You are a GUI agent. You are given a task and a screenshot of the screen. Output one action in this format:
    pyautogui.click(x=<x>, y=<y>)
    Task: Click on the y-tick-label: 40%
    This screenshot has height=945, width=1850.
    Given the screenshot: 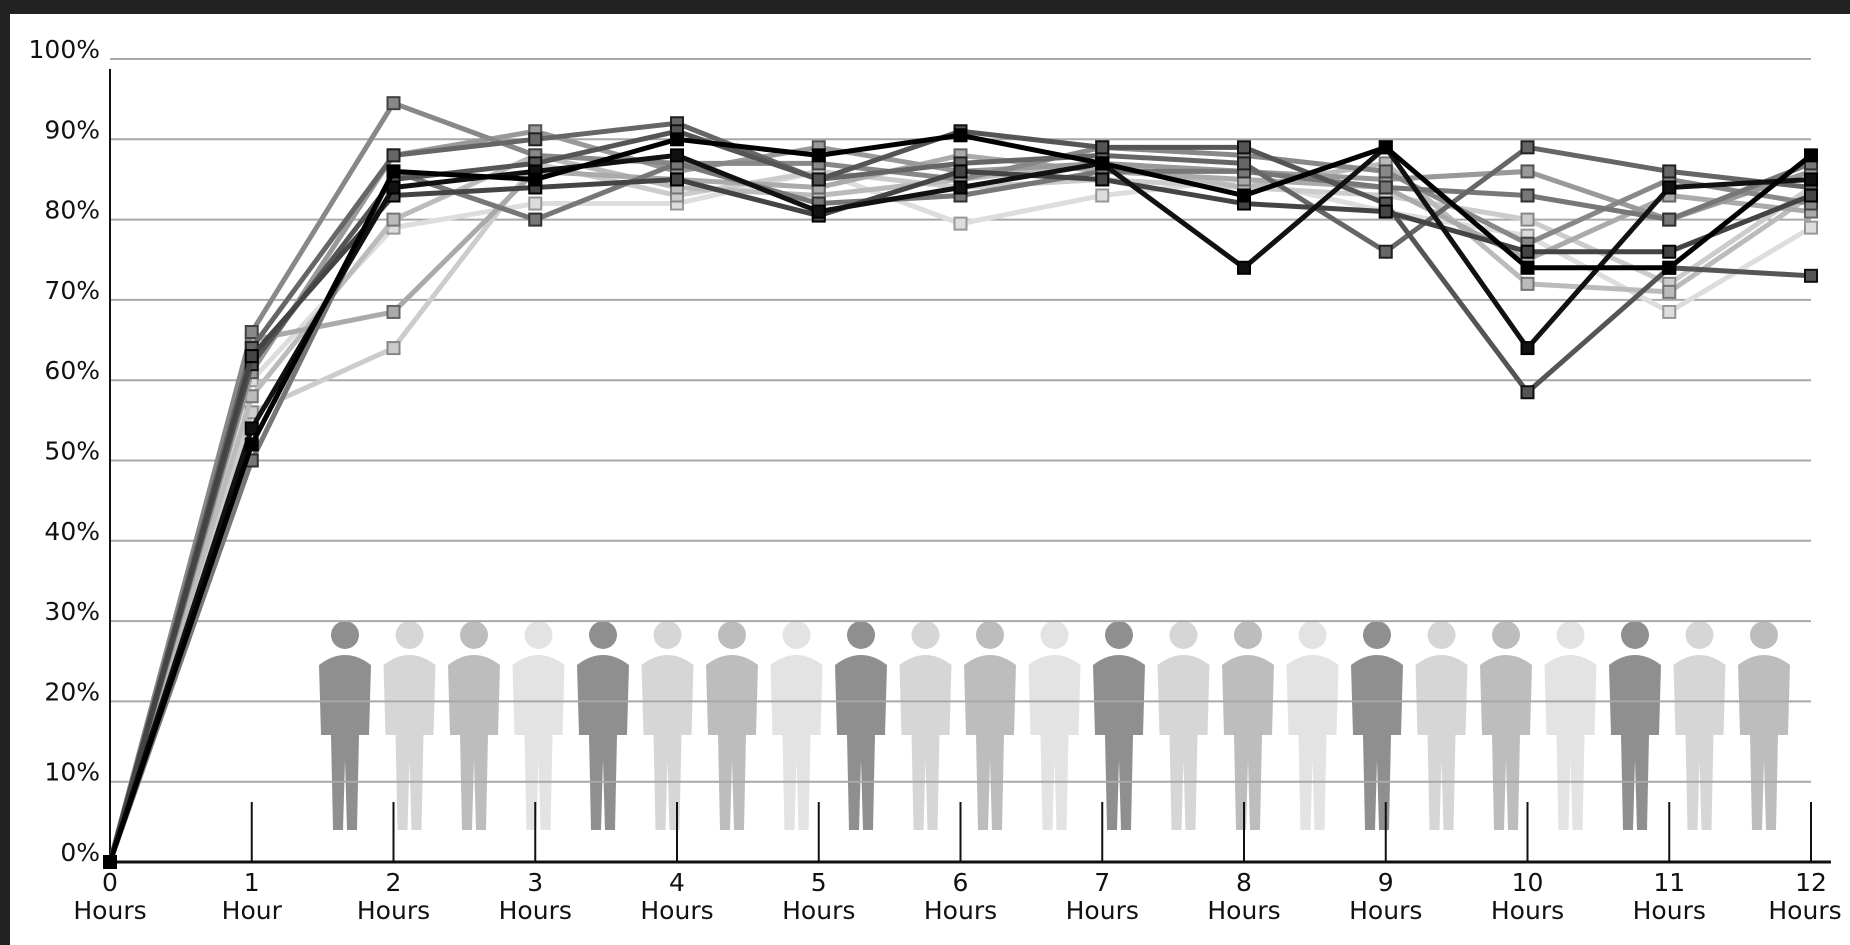 What is the action you would take?
    pyautogui.click(x=72, y=531)
    